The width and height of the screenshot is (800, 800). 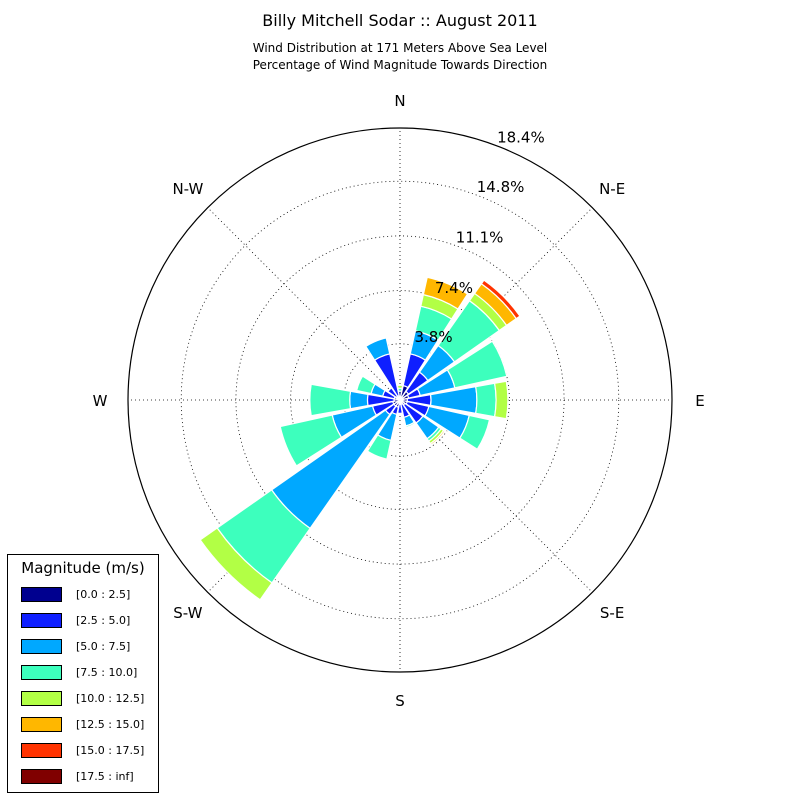 I want to click on legend-label: [10.0 : 12.5], so click(x=110, y=698).